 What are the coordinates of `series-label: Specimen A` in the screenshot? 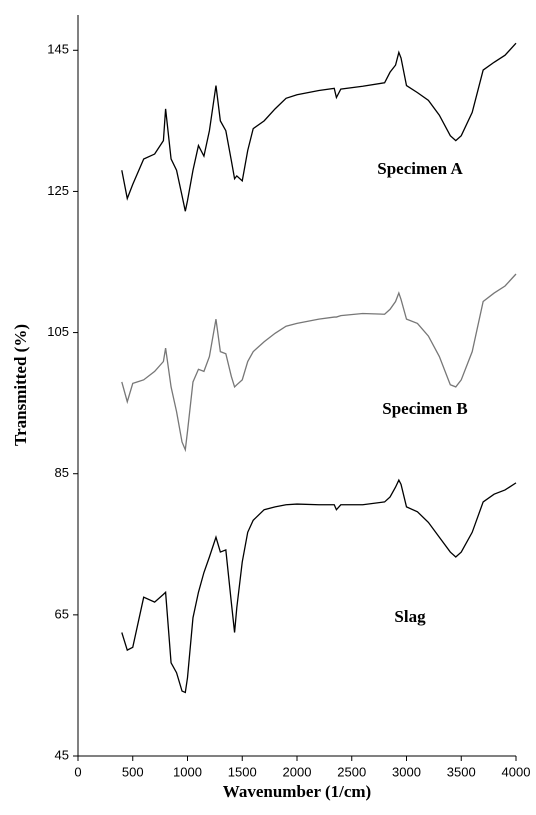 It's located at (420, 168).